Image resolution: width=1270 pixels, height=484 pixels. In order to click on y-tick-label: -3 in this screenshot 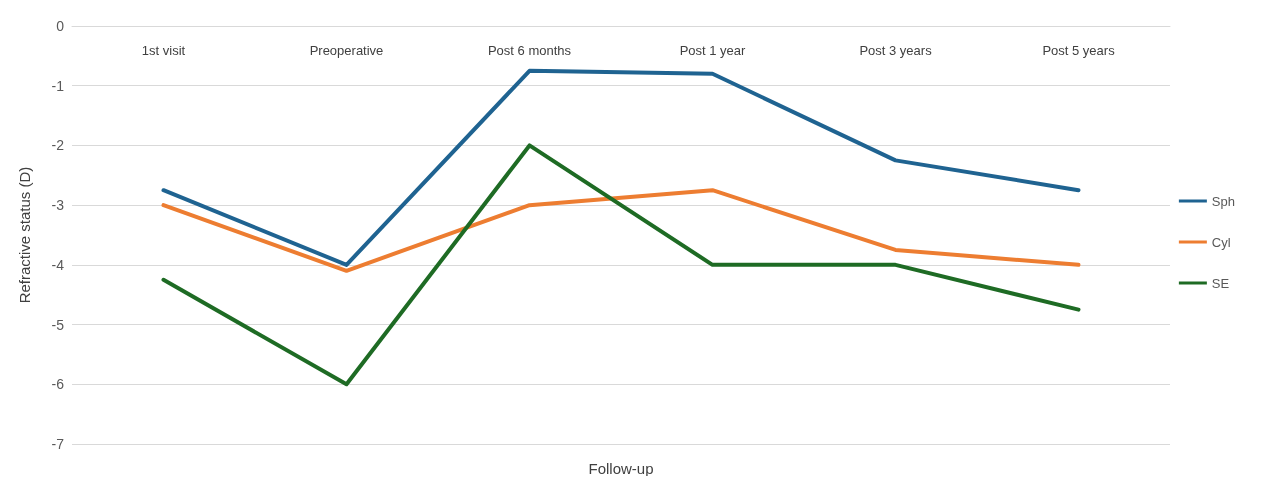, I will do `click(58, 205)`.